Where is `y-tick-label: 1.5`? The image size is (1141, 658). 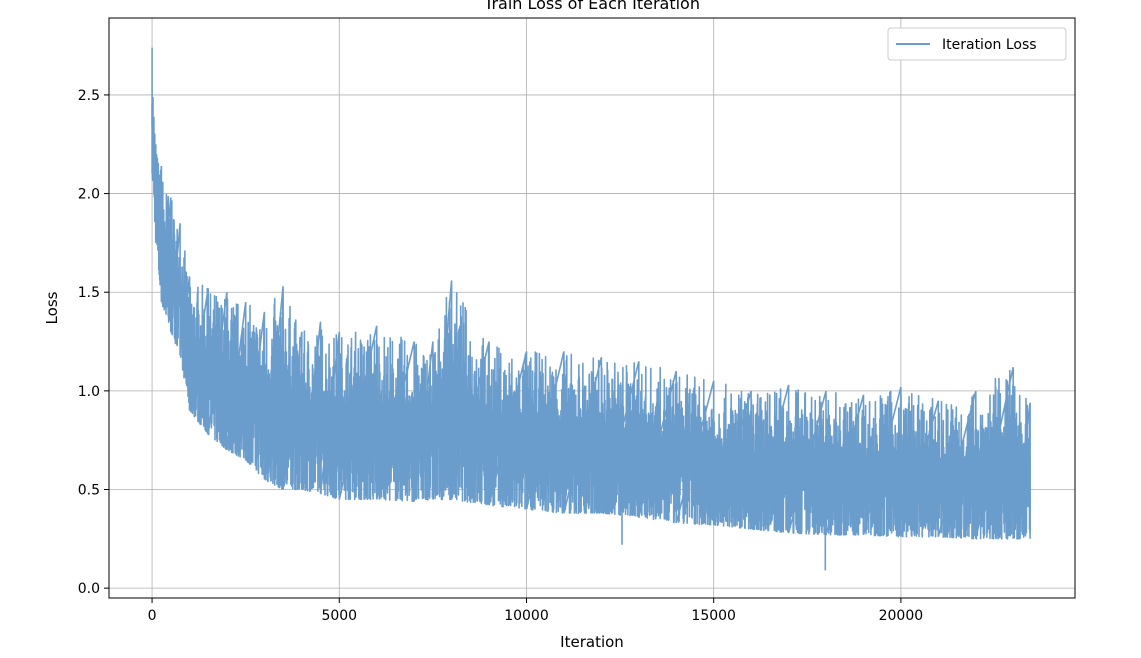
y-tick-label: 1.5 is located at coordinates (89, 293).